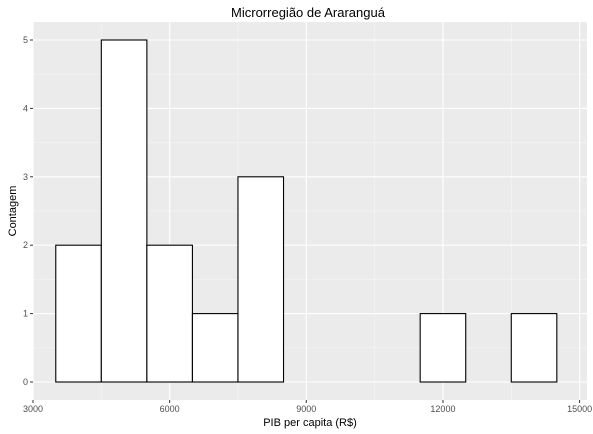 The height and width of the screenshot is (434, 593). Describe the element at coordinates (25, 108) in the screenshot. I see `y-tick-label: 4` at that location.